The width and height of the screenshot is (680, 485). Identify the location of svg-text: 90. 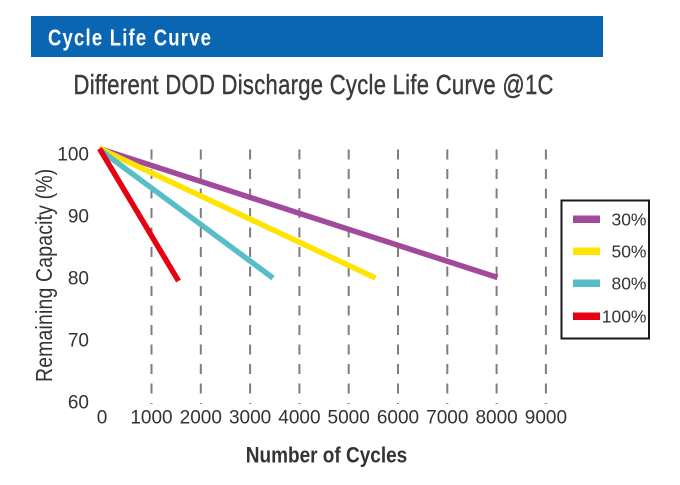
(78, 217).